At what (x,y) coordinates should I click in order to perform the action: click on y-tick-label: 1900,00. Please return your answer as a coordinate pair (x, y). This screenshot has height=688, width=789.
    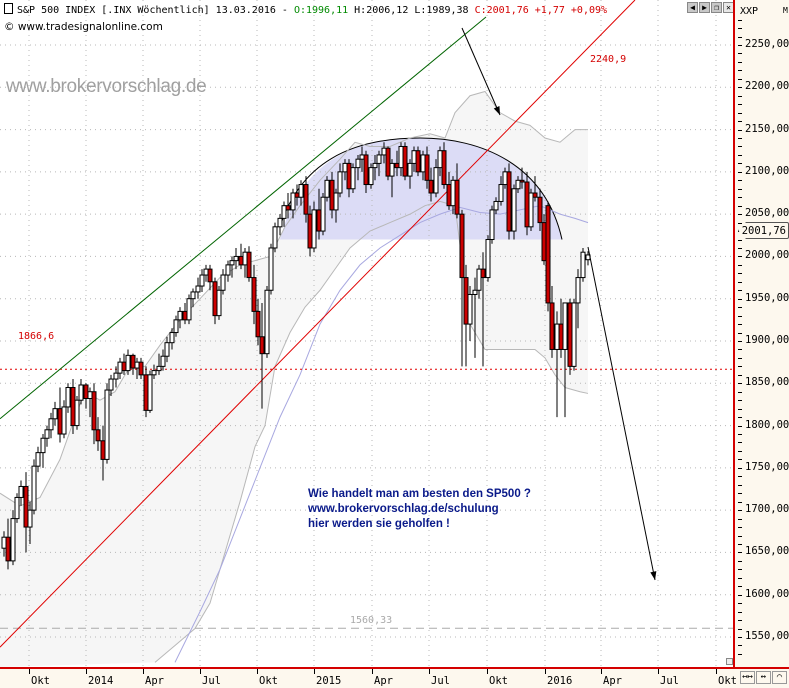
    Looking at the image, I should click on (767, 339).